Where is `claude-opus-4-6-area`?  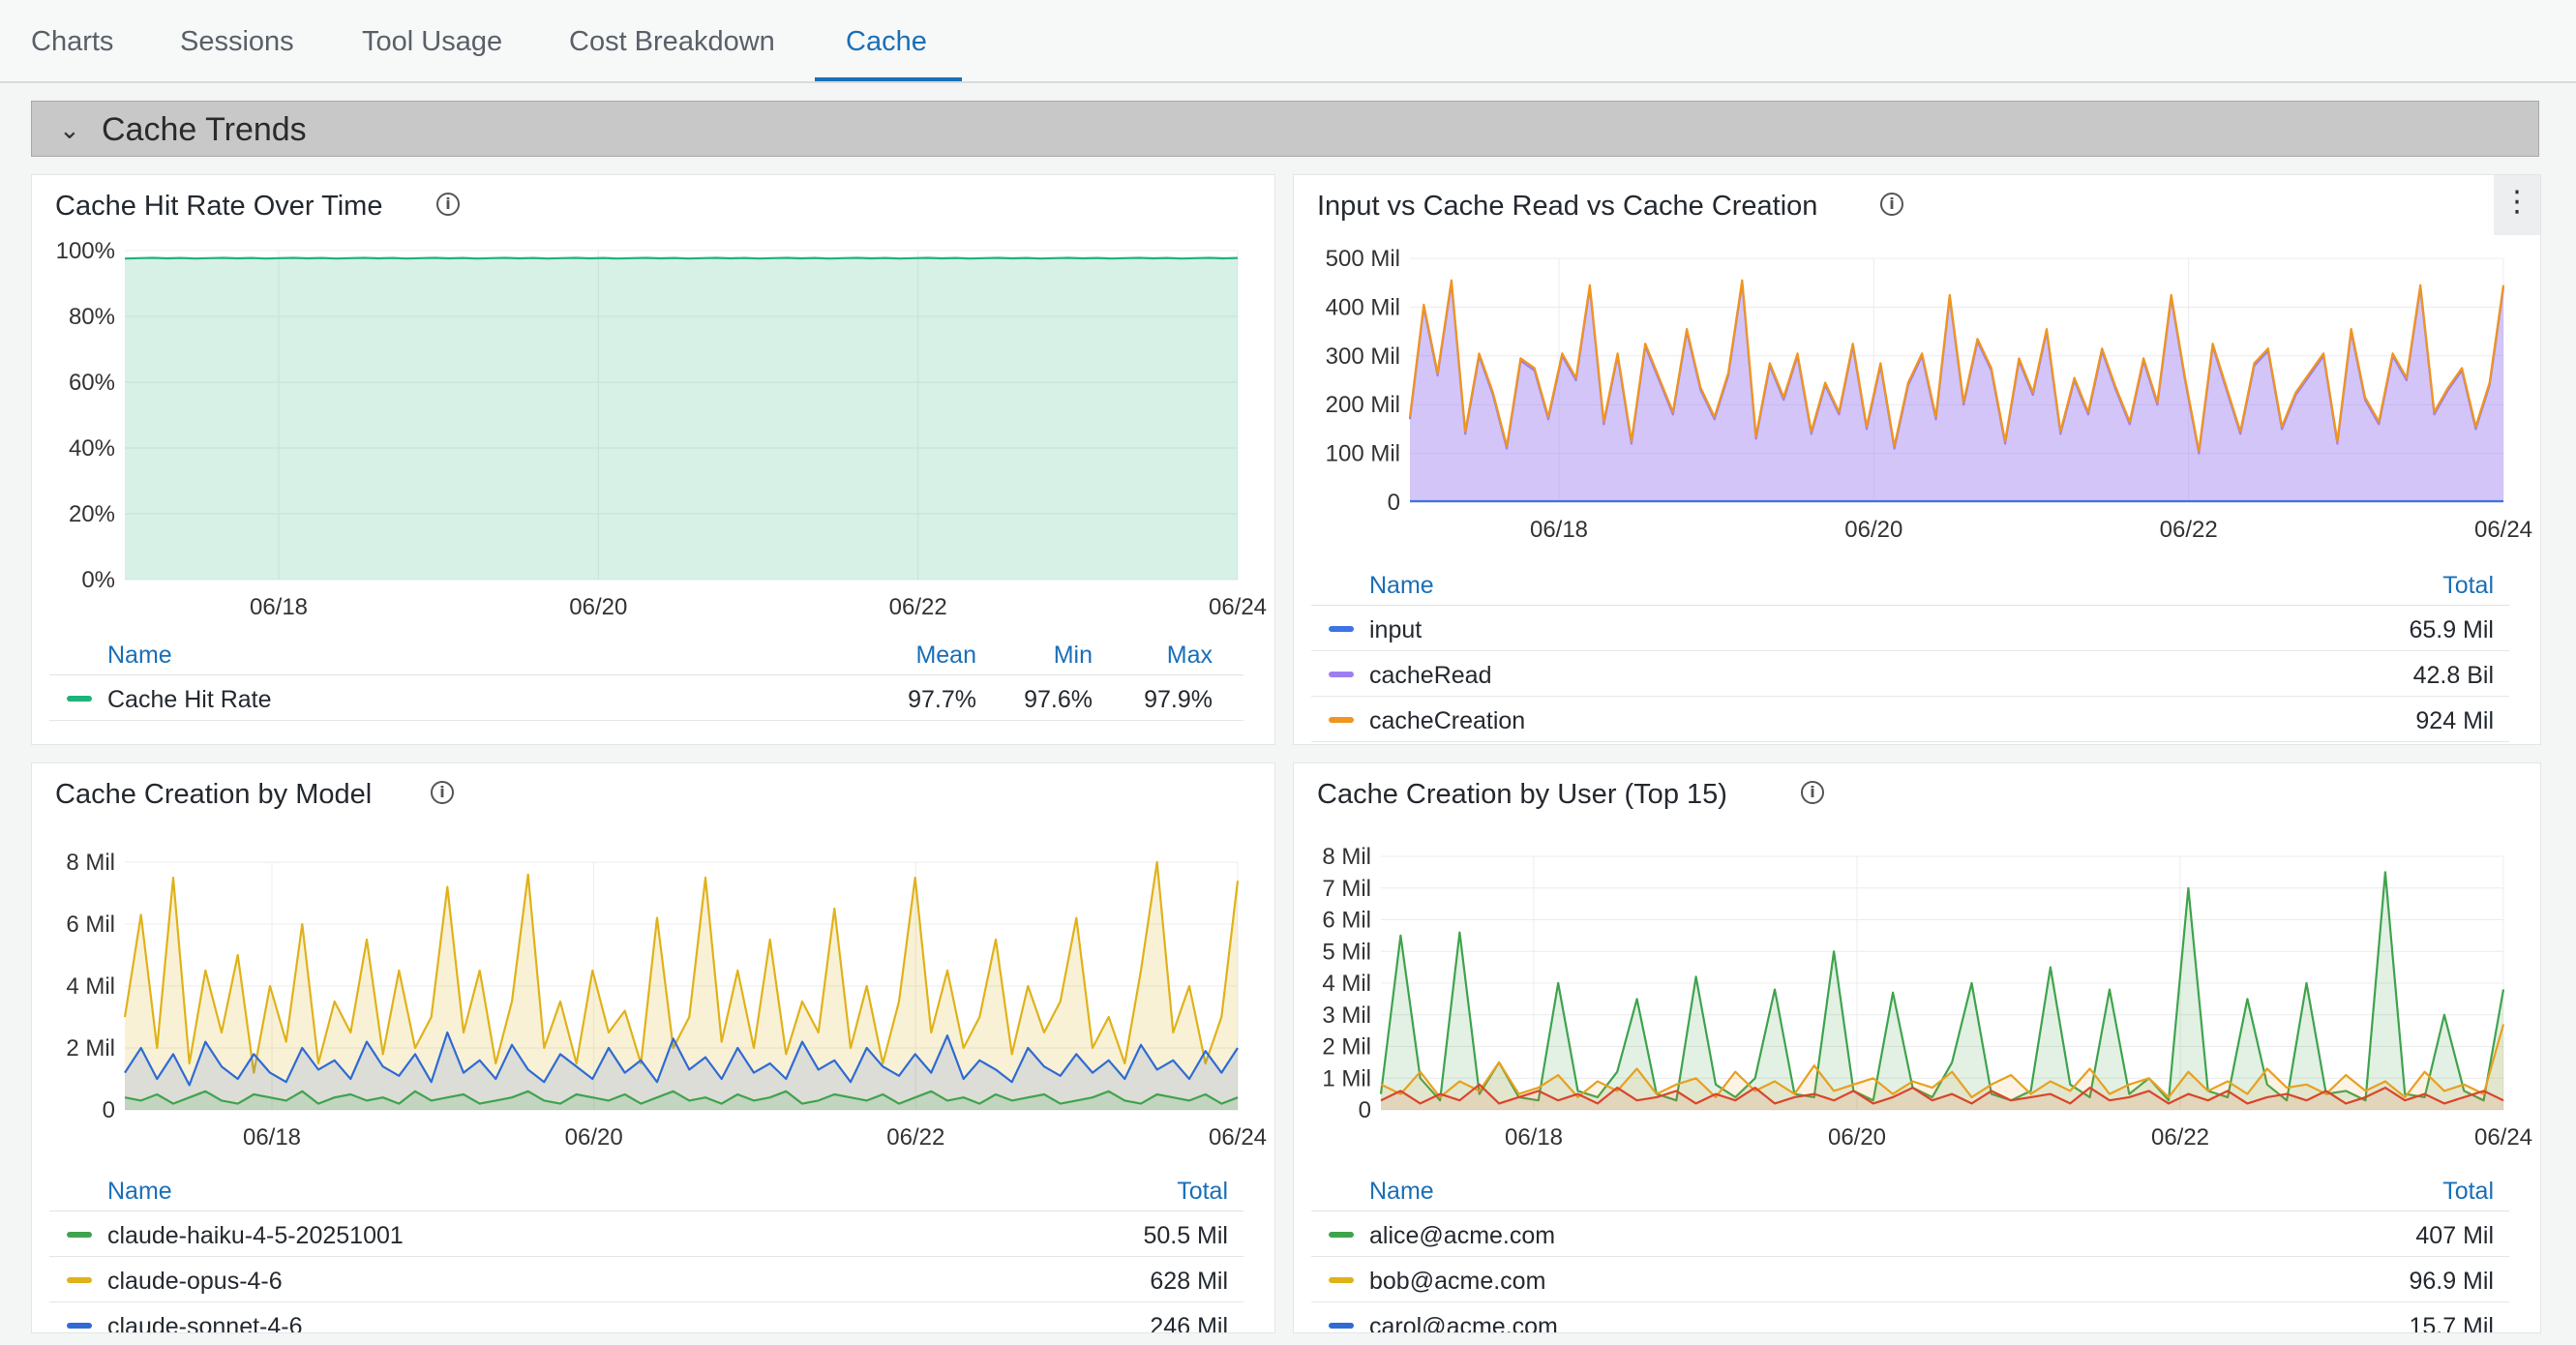
claude-opus-4-6-area is located at coordinates (681, 986).